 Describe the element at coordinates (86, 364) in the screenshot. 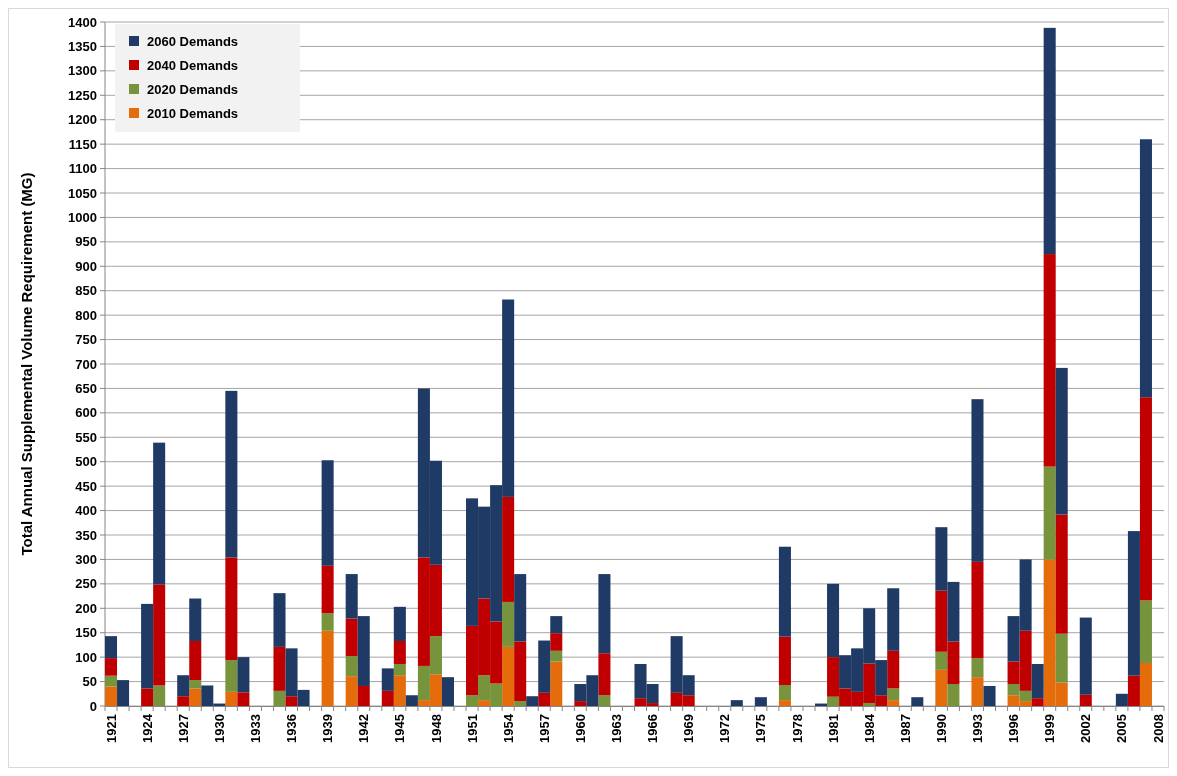

I see `y-tick-label: 700` at that location.